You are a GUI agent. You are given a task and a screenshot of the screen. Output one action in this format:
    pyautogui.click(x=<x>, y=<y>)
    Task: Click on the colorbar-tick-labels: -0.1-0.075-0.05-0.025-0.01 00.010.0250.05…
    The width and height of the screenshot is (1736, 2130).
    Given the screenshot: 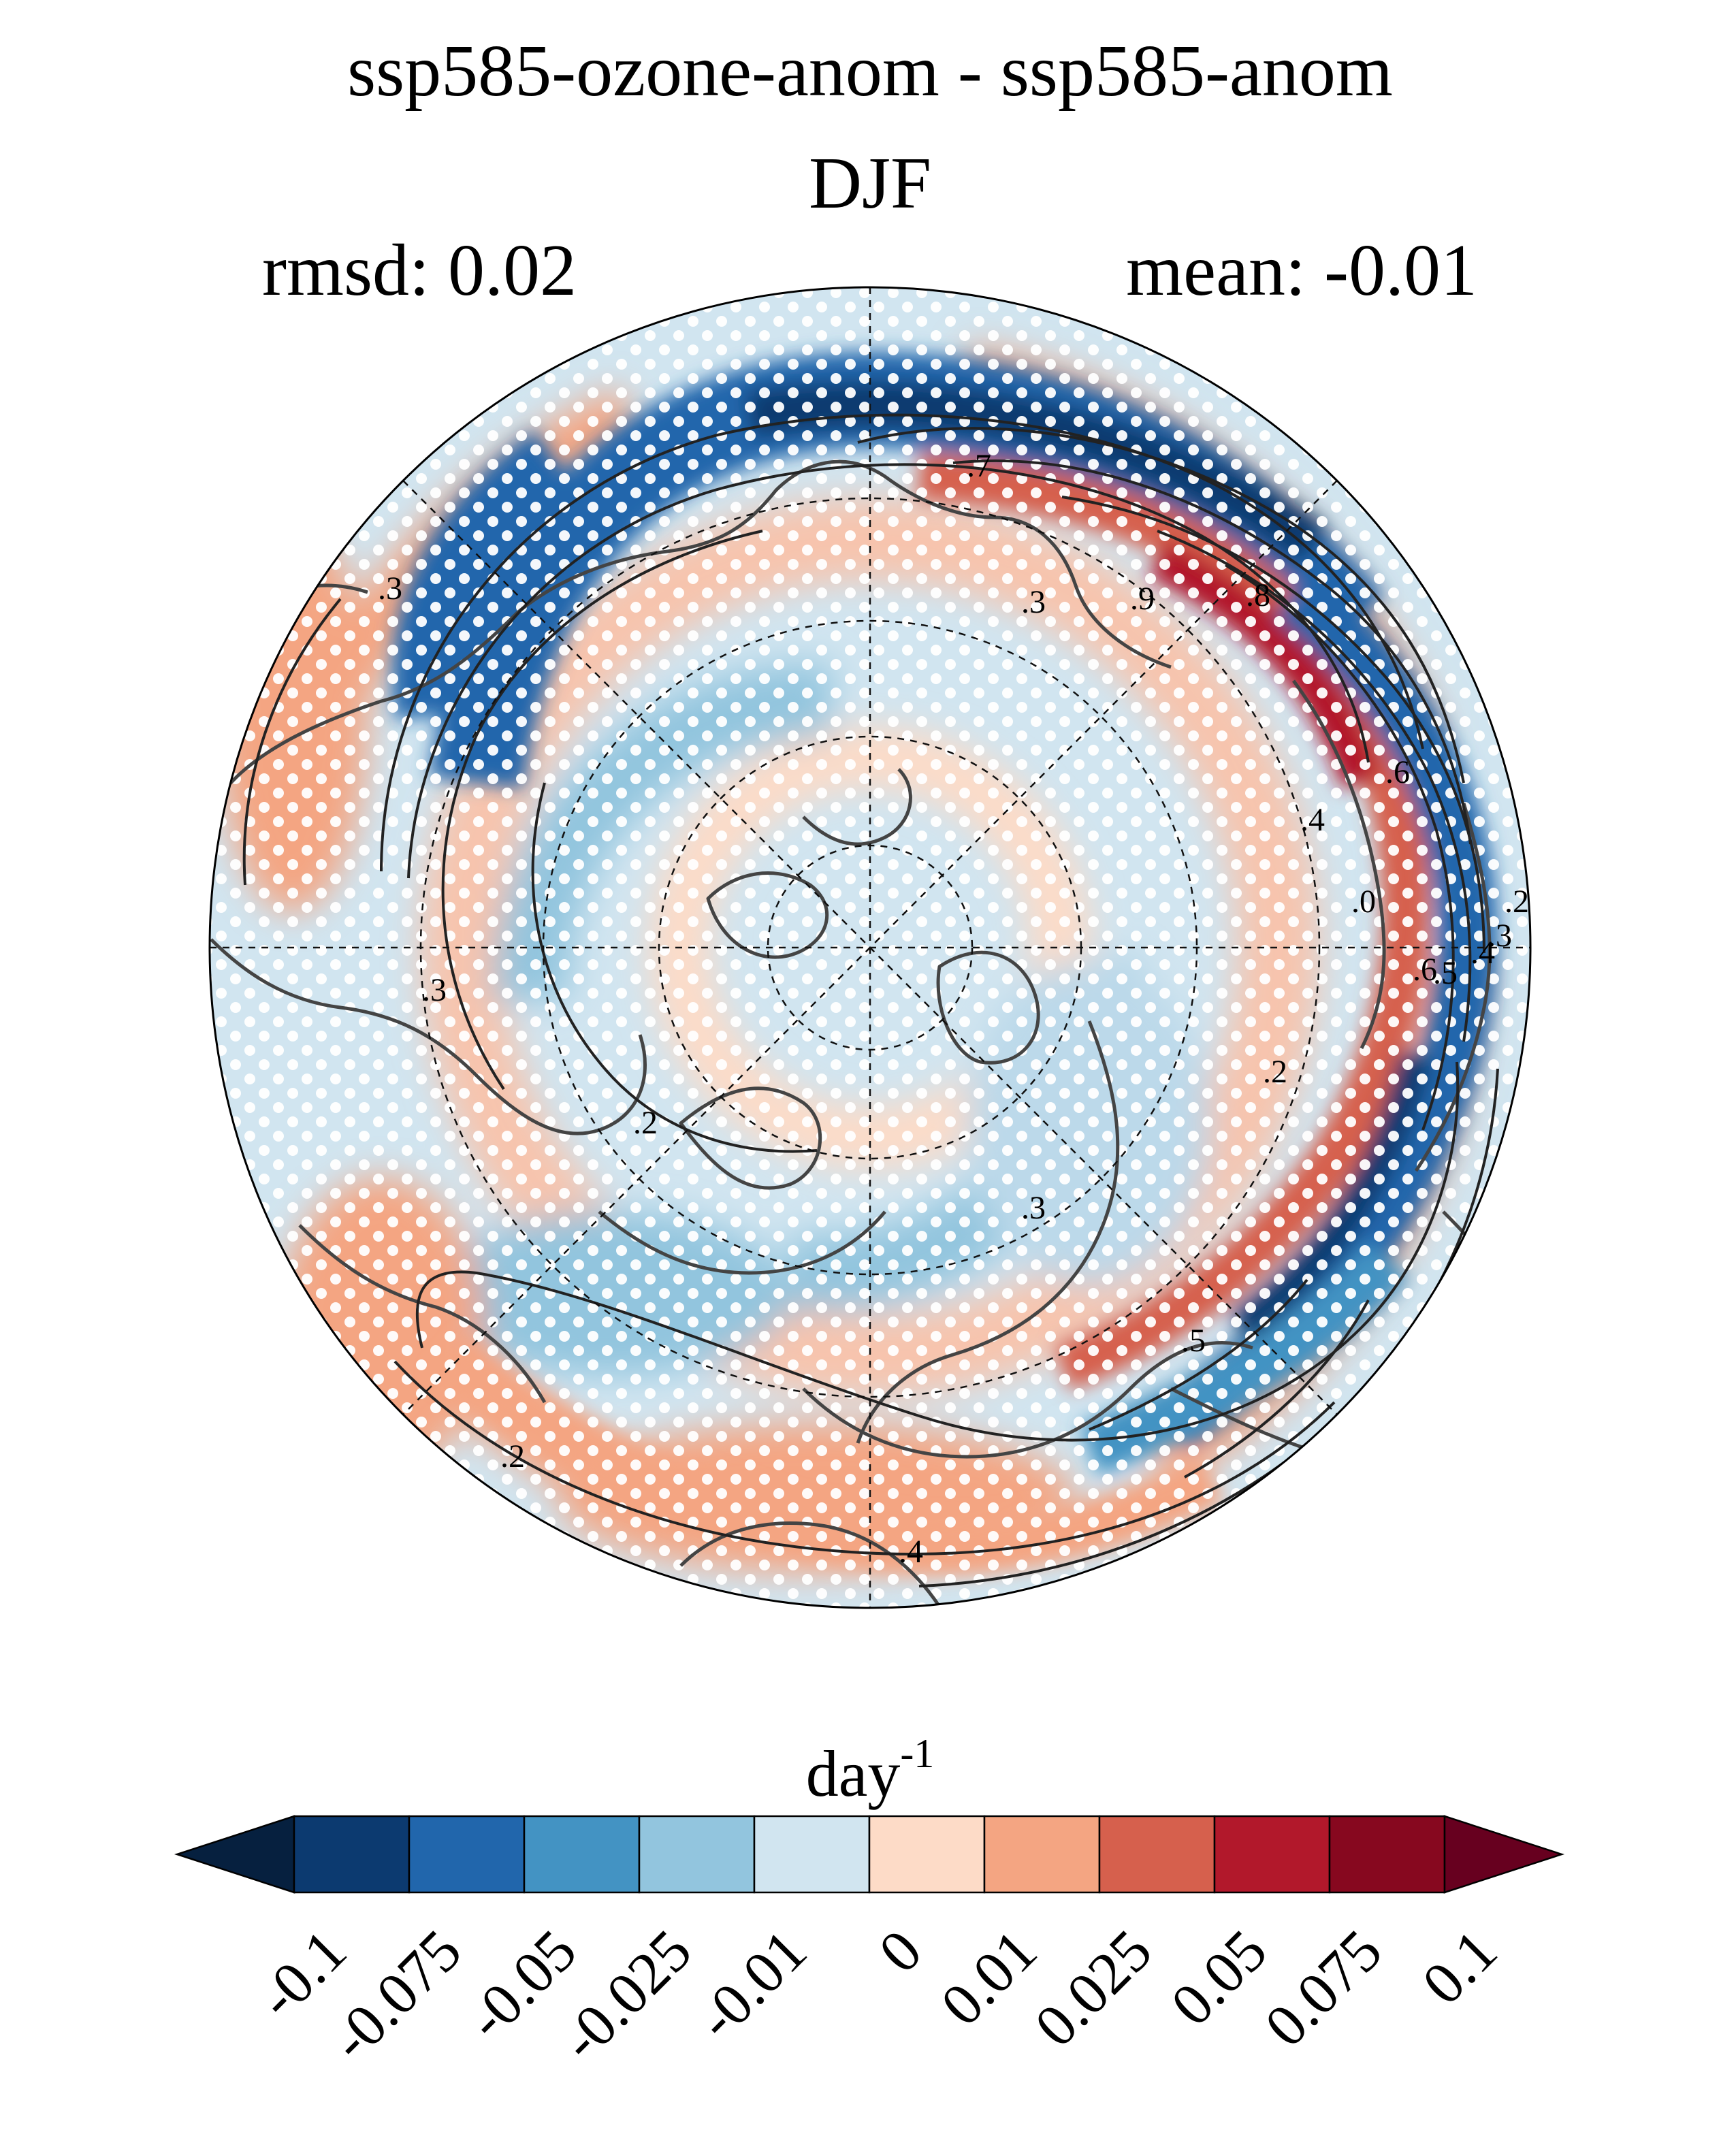 What is the action you would take?
    pyautogui.click(x=878, y=1995)
    